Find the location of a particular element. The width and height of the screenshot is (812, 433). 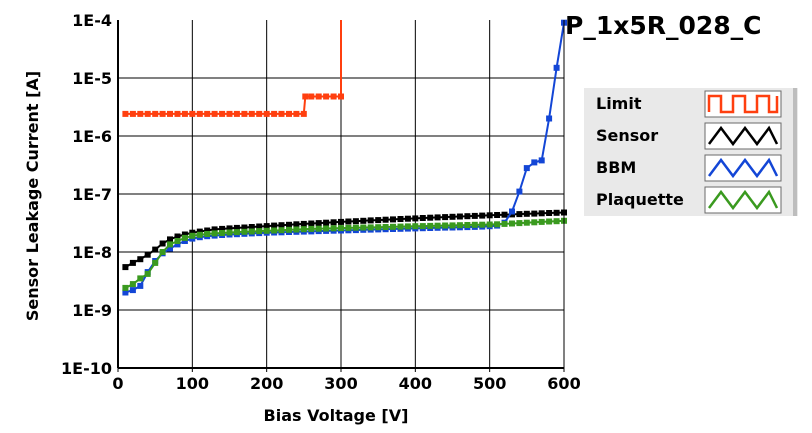

y-tick-label: 1E-4 is located at coordinates (92, 20).